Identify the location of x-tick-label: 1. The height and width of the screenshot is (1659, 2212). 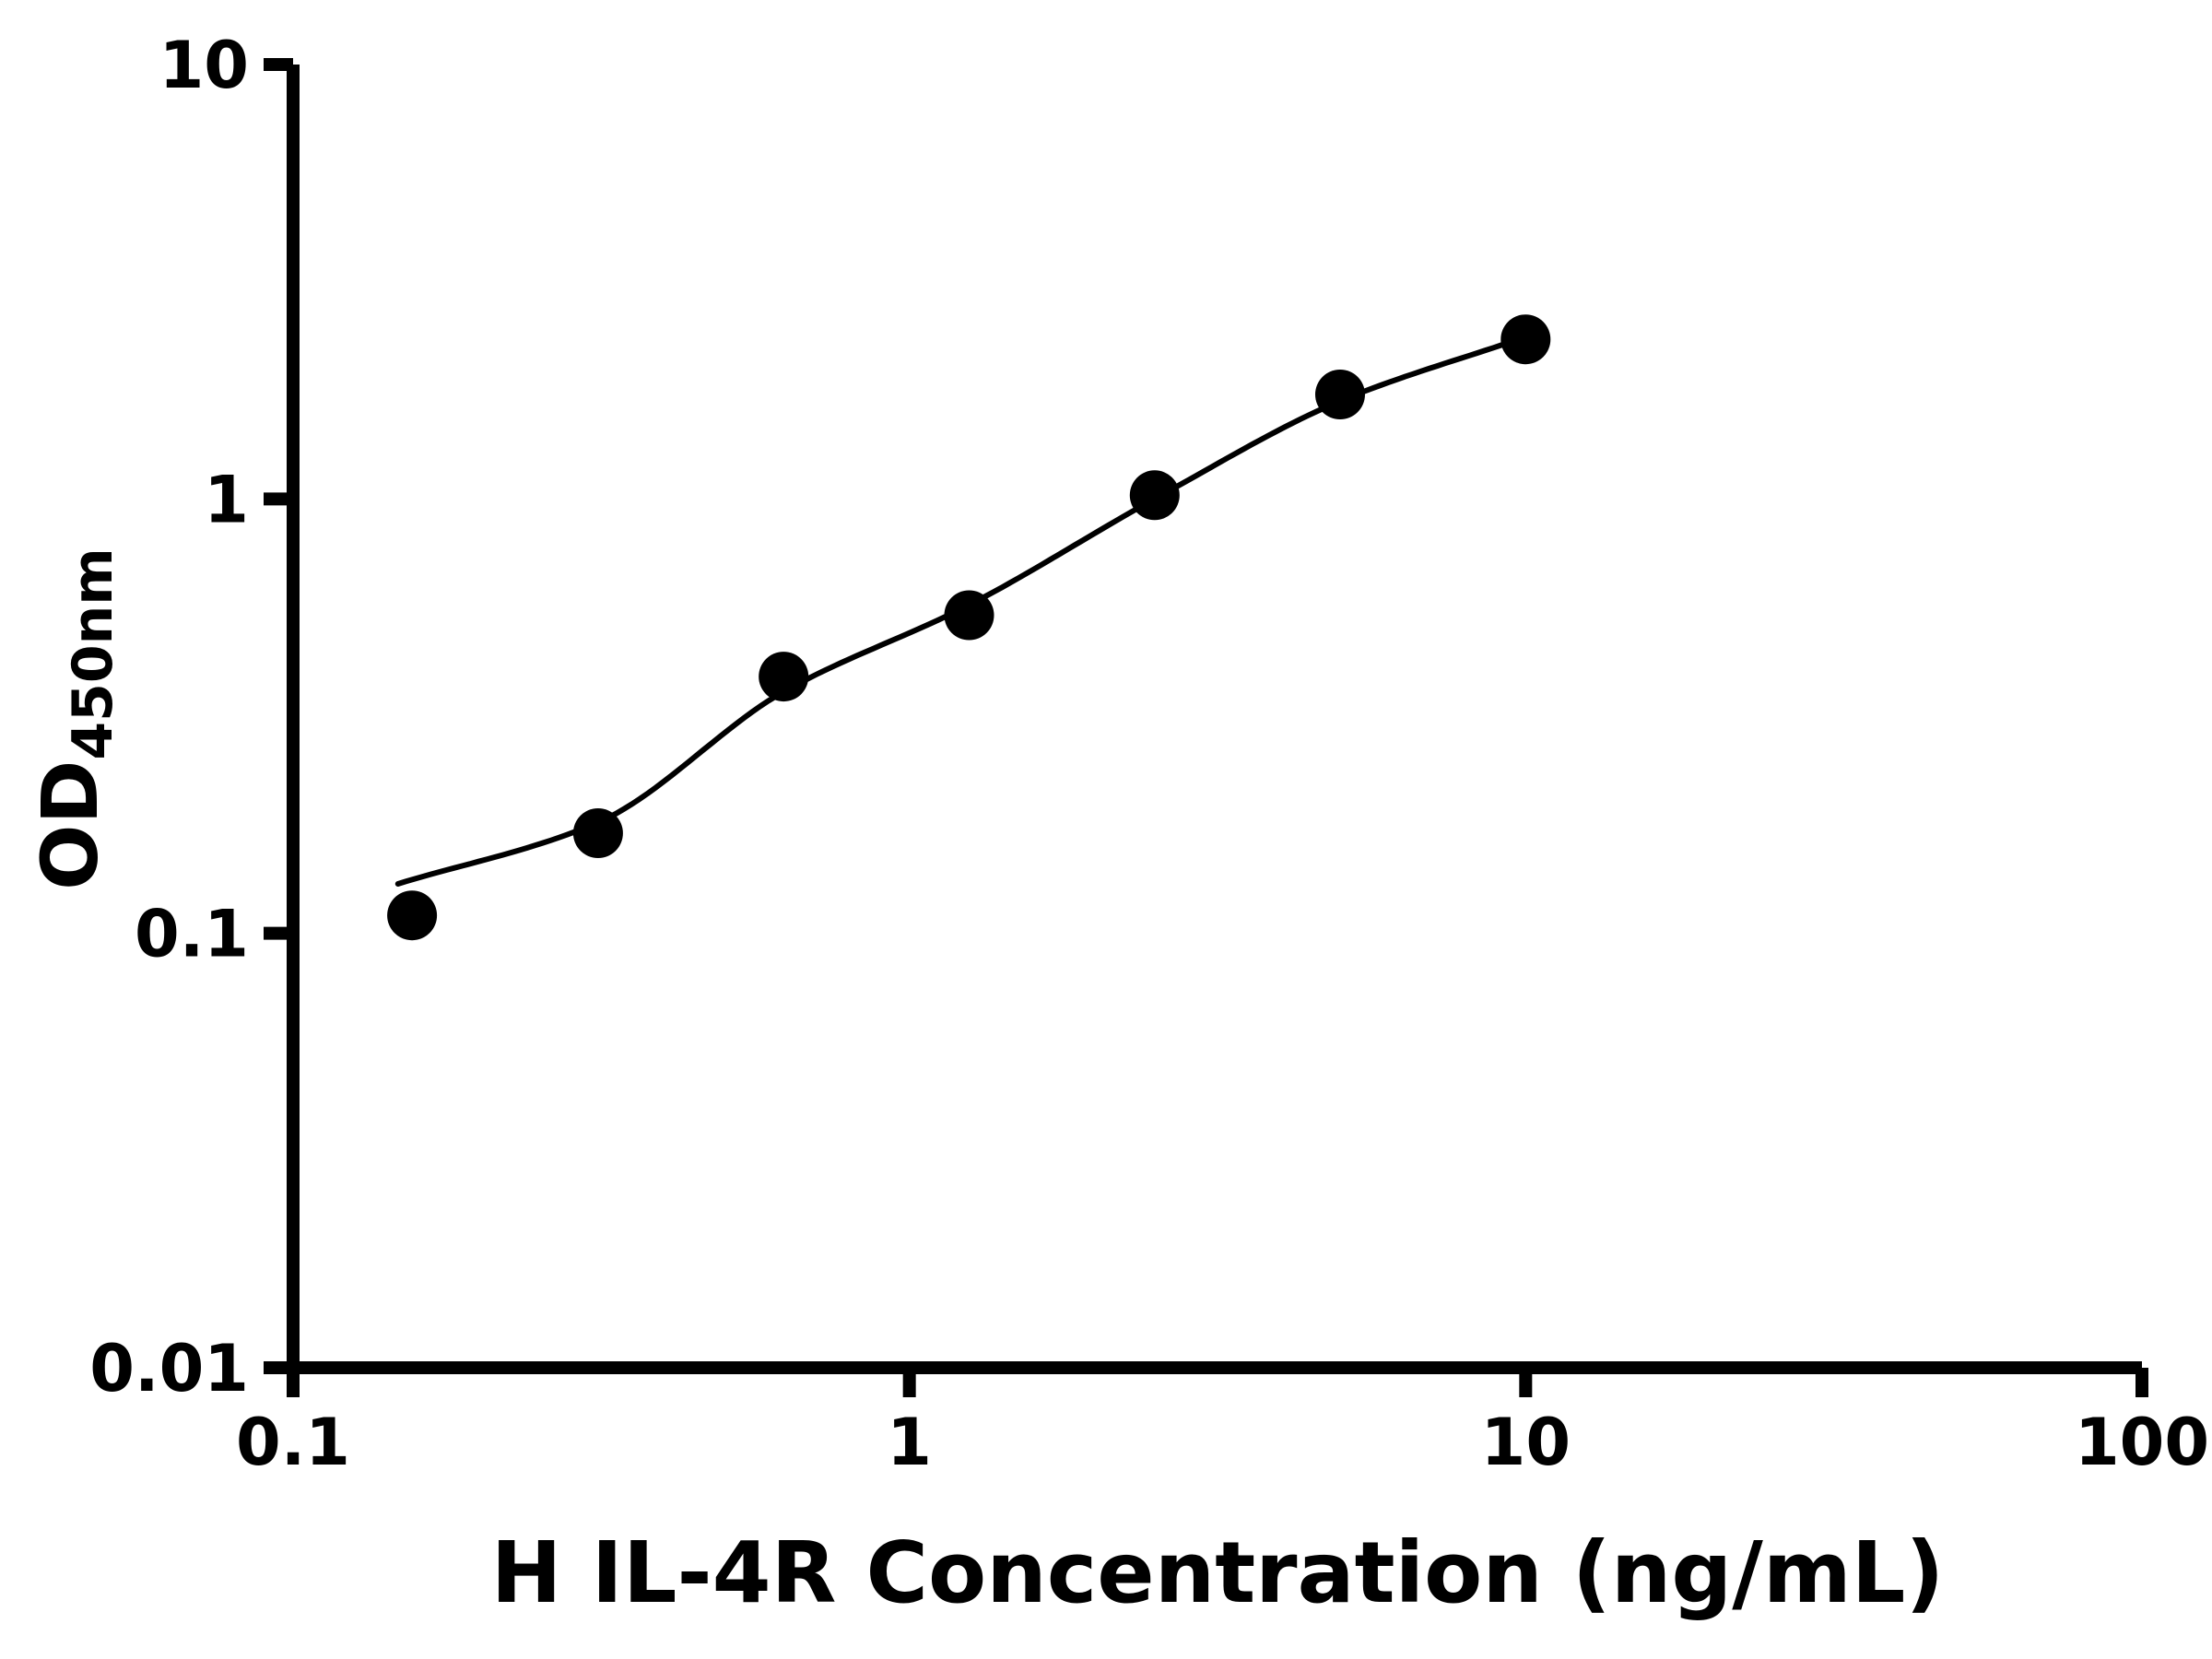
(909, 1442).